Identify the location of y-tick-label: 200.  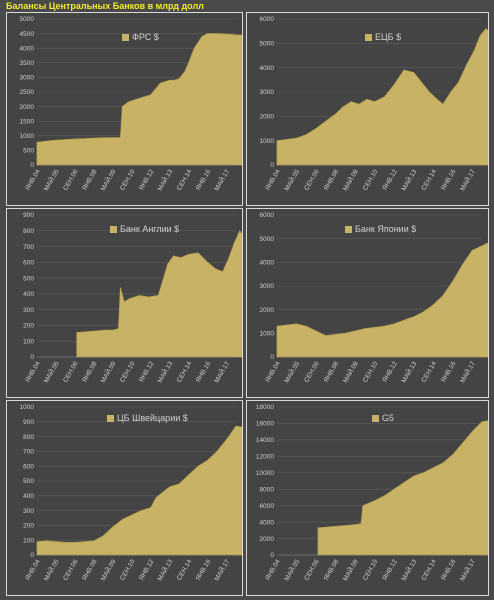
(28, 326).